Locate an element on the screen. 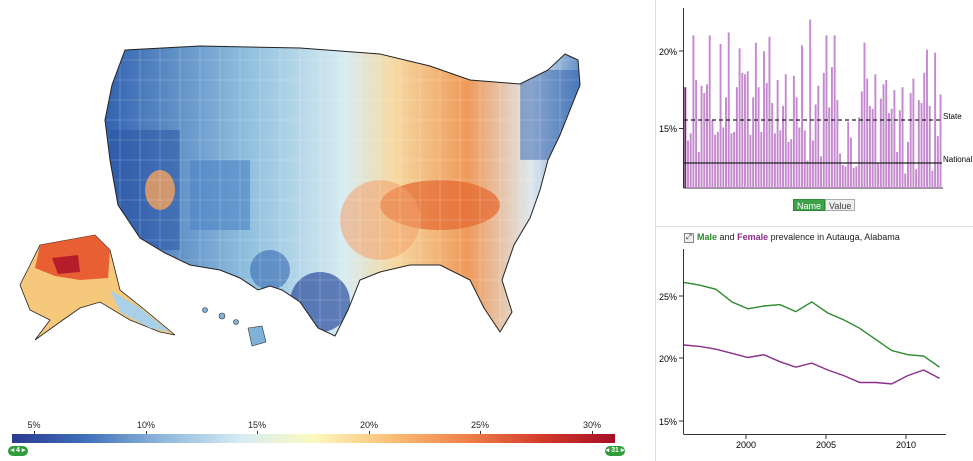  expand-icon: ⤢ is located at coordinates (689, 237).